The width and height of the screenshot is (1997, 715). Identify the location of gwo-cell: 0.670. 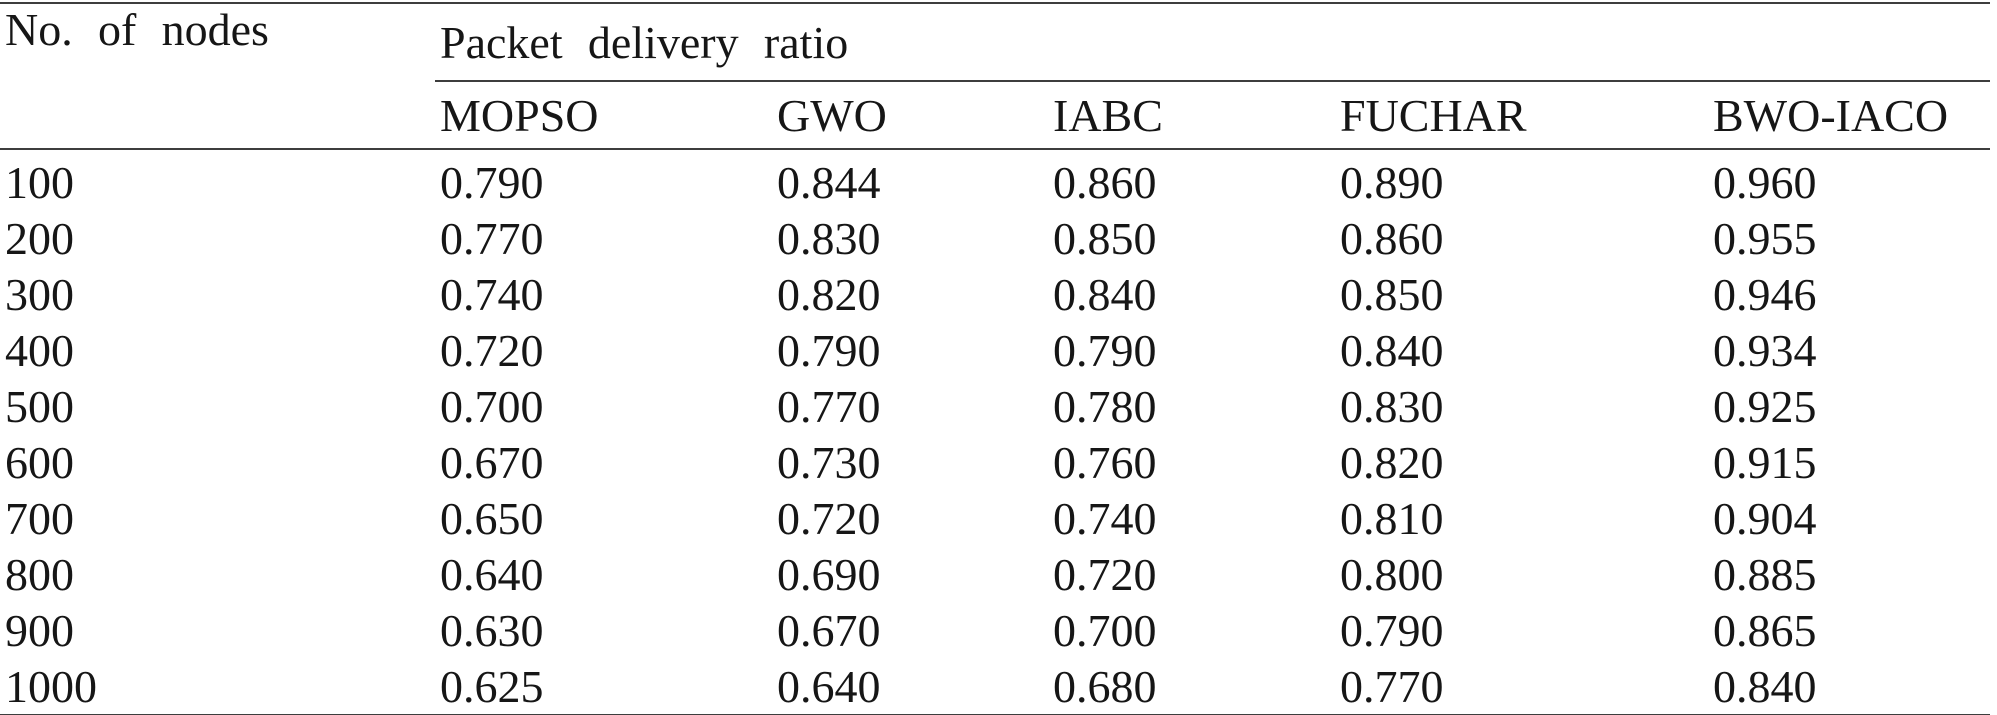
(829, 630).